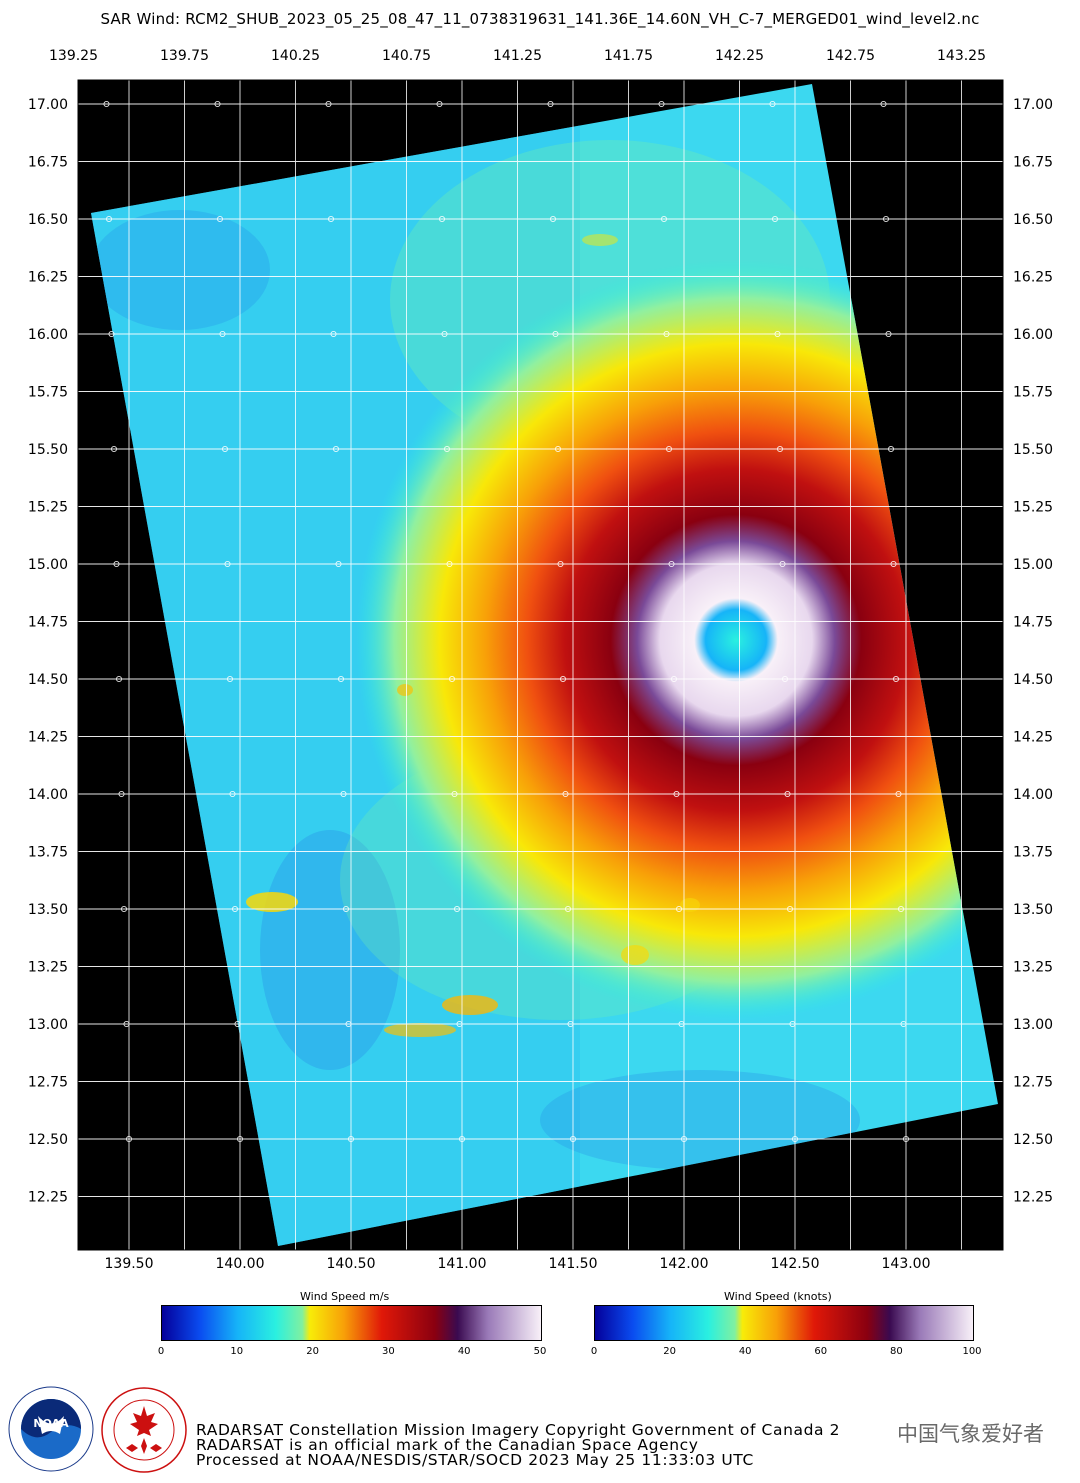  I want to click on top-lon-tick: 143.25, so click(961, 56).